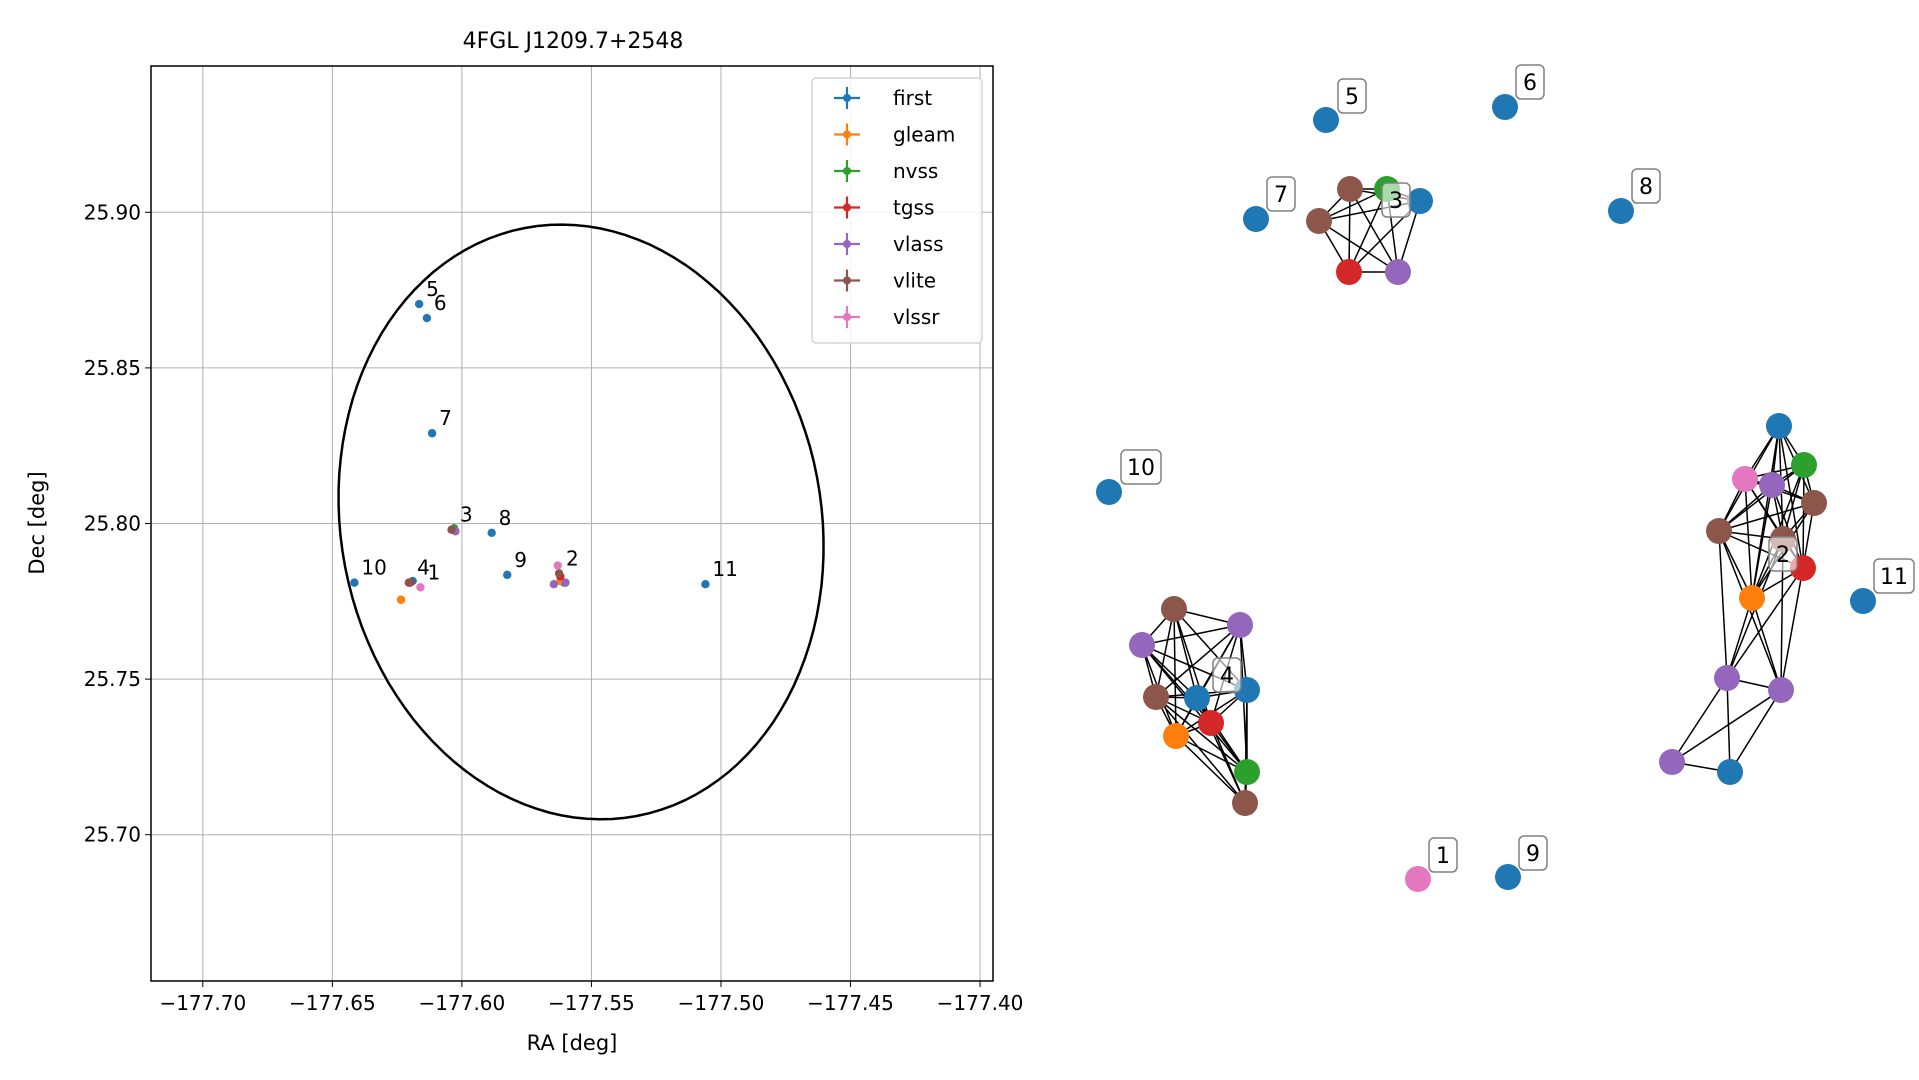  What do you see at coordinates (724, 569) in the screenshot?
I see `point-label-11: 11` at bounding box center [724, 569].